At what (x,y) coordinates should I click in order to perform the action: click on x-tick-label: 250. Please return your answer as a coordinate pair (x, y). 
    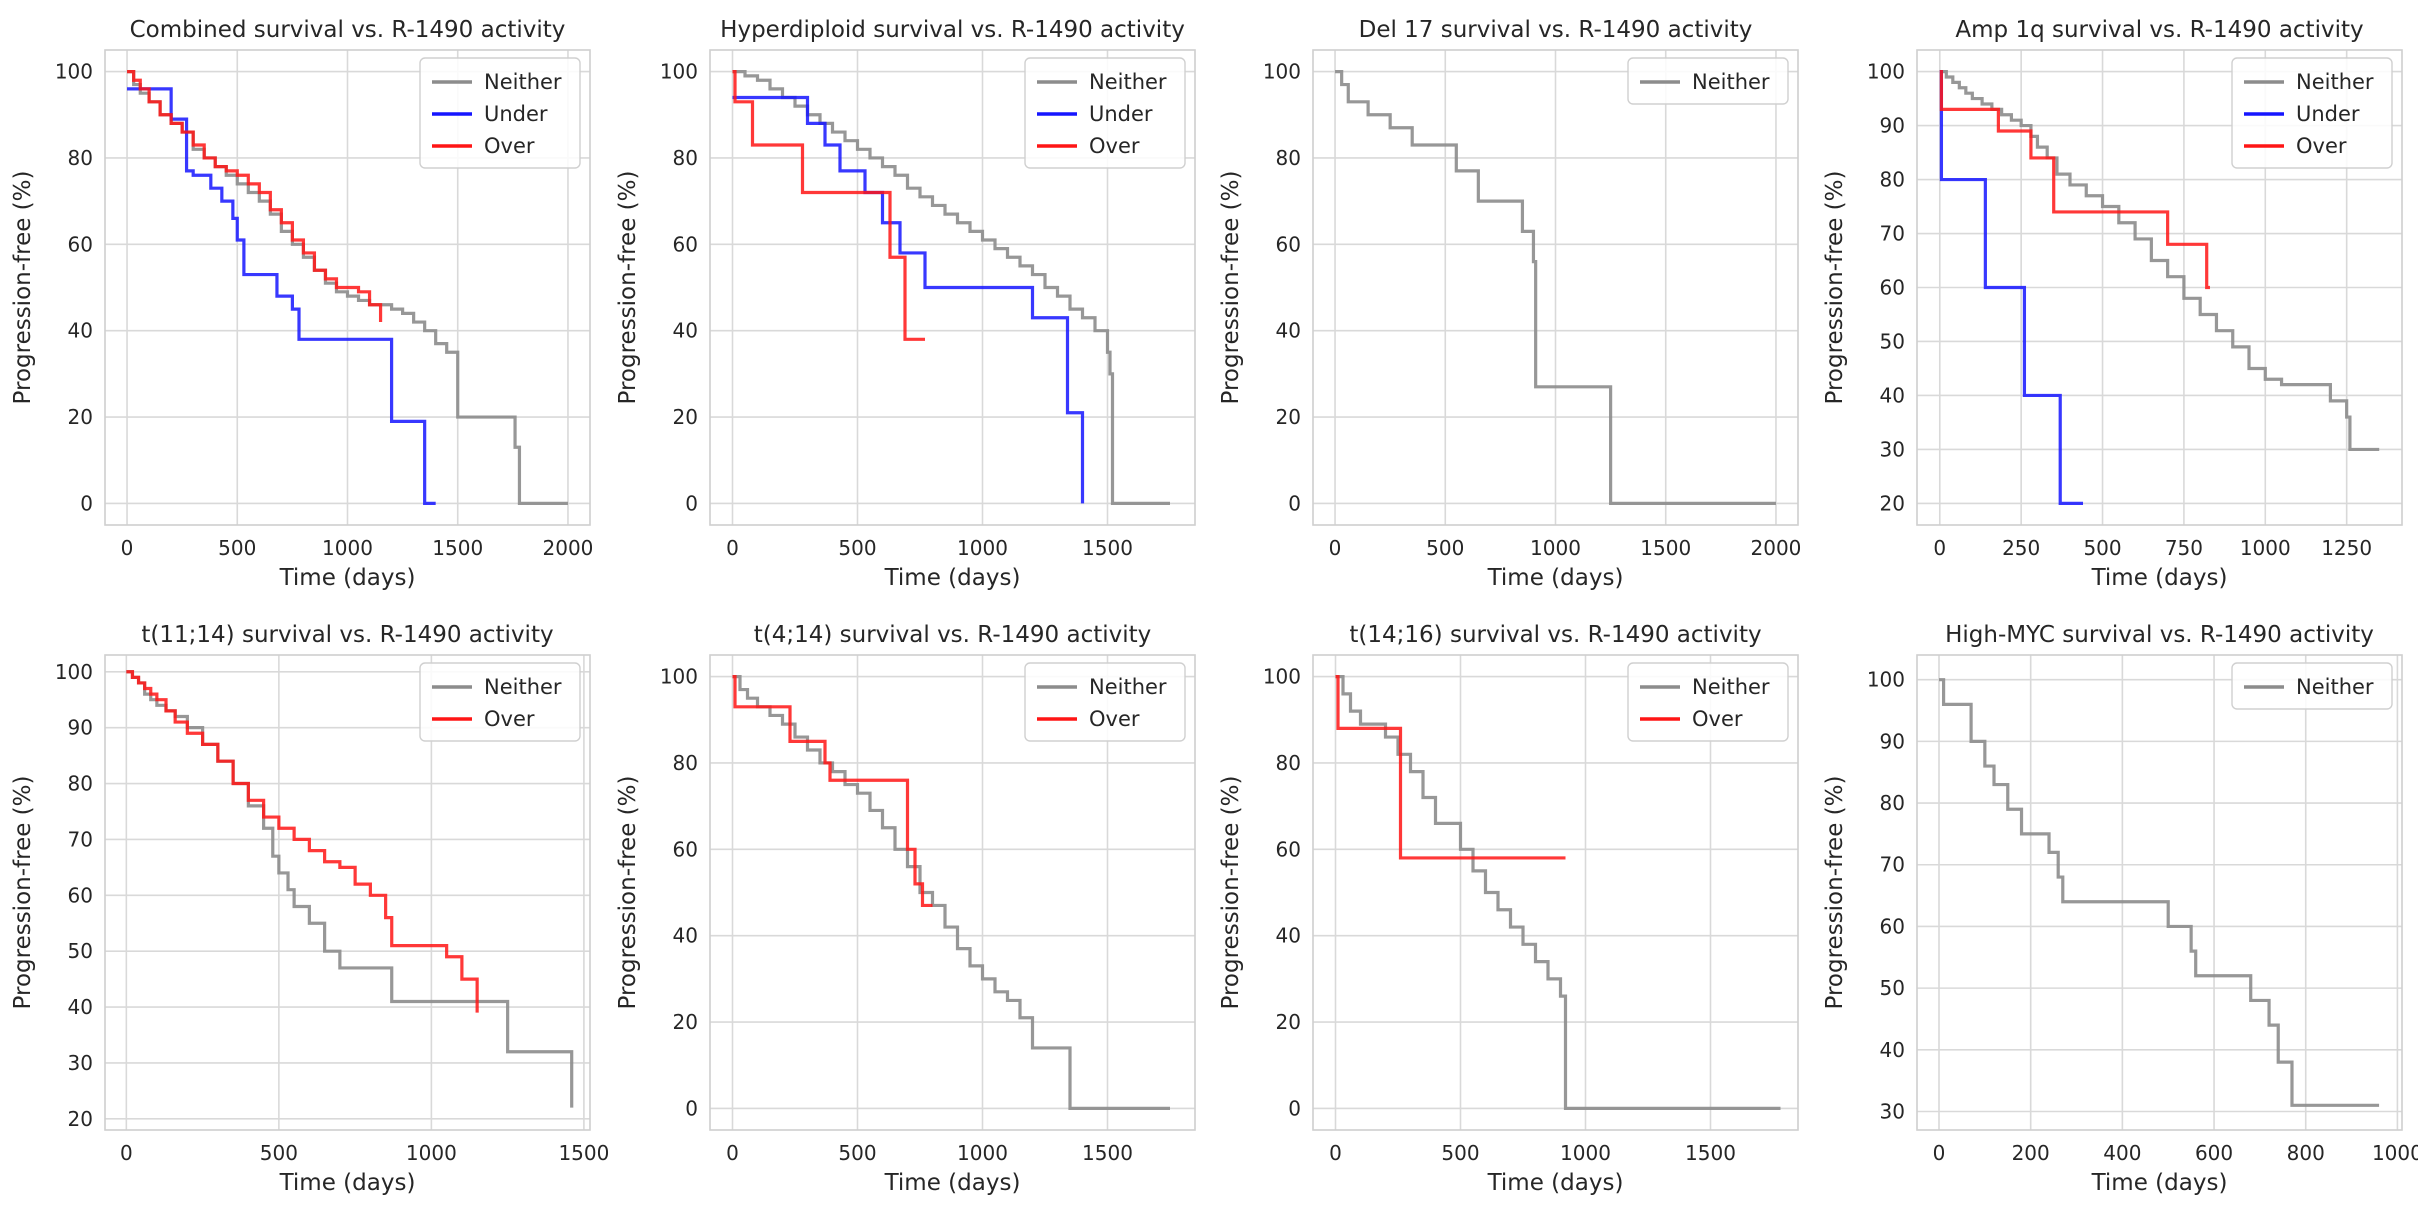
    Looking at the image, I should click on (2021, 548).